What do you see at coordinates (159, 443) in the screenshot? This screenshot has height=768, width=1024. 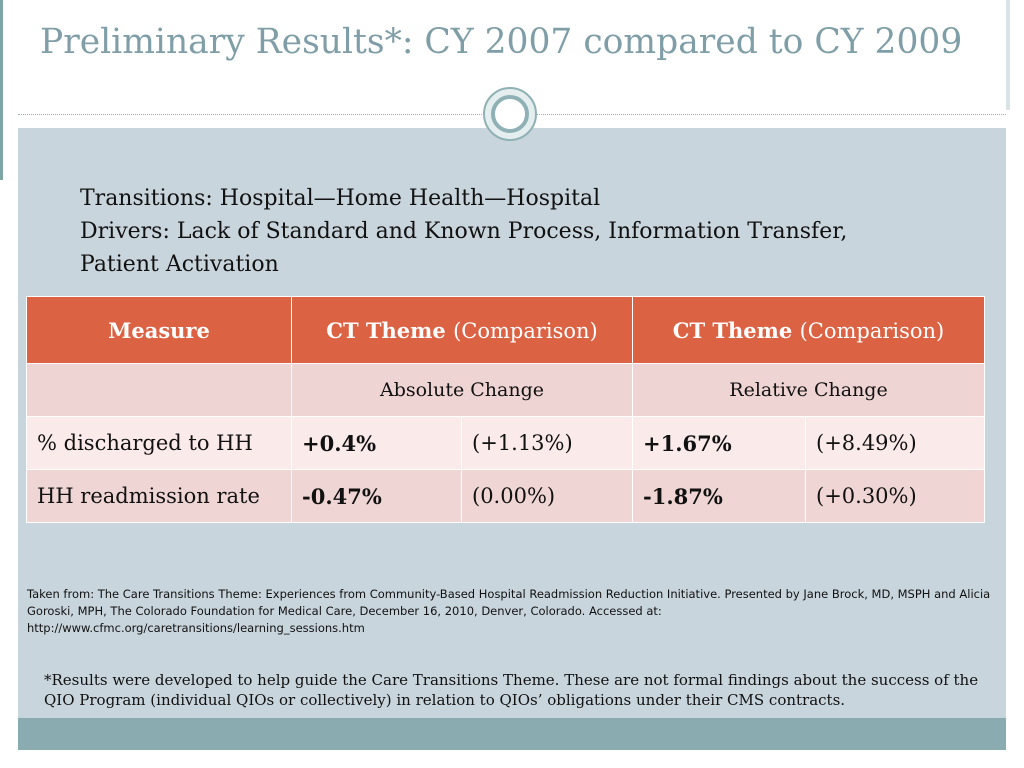 I see `measure-cell: % discharged to HH` at bounding box center [159, 443].